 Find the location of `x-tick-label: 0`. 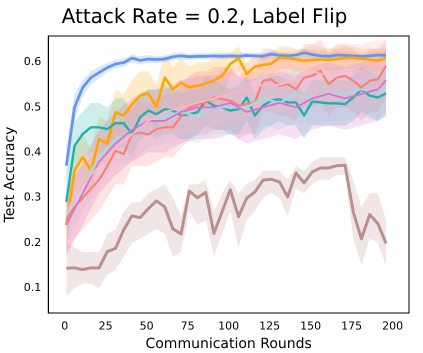

x-tick-label: 0 is located at coordinates (64, 325).